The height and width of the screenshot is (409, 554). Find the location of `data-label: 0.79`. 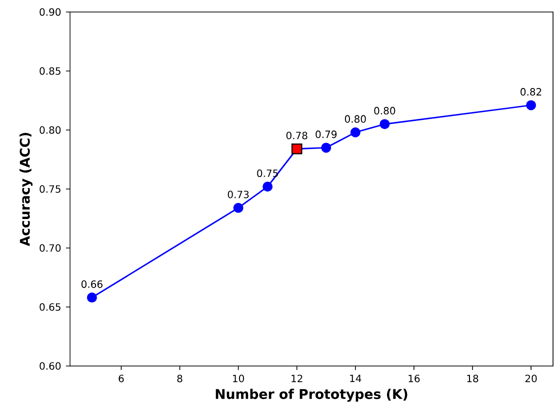

data-label: 0.79 is located at coordinates (326, 134).